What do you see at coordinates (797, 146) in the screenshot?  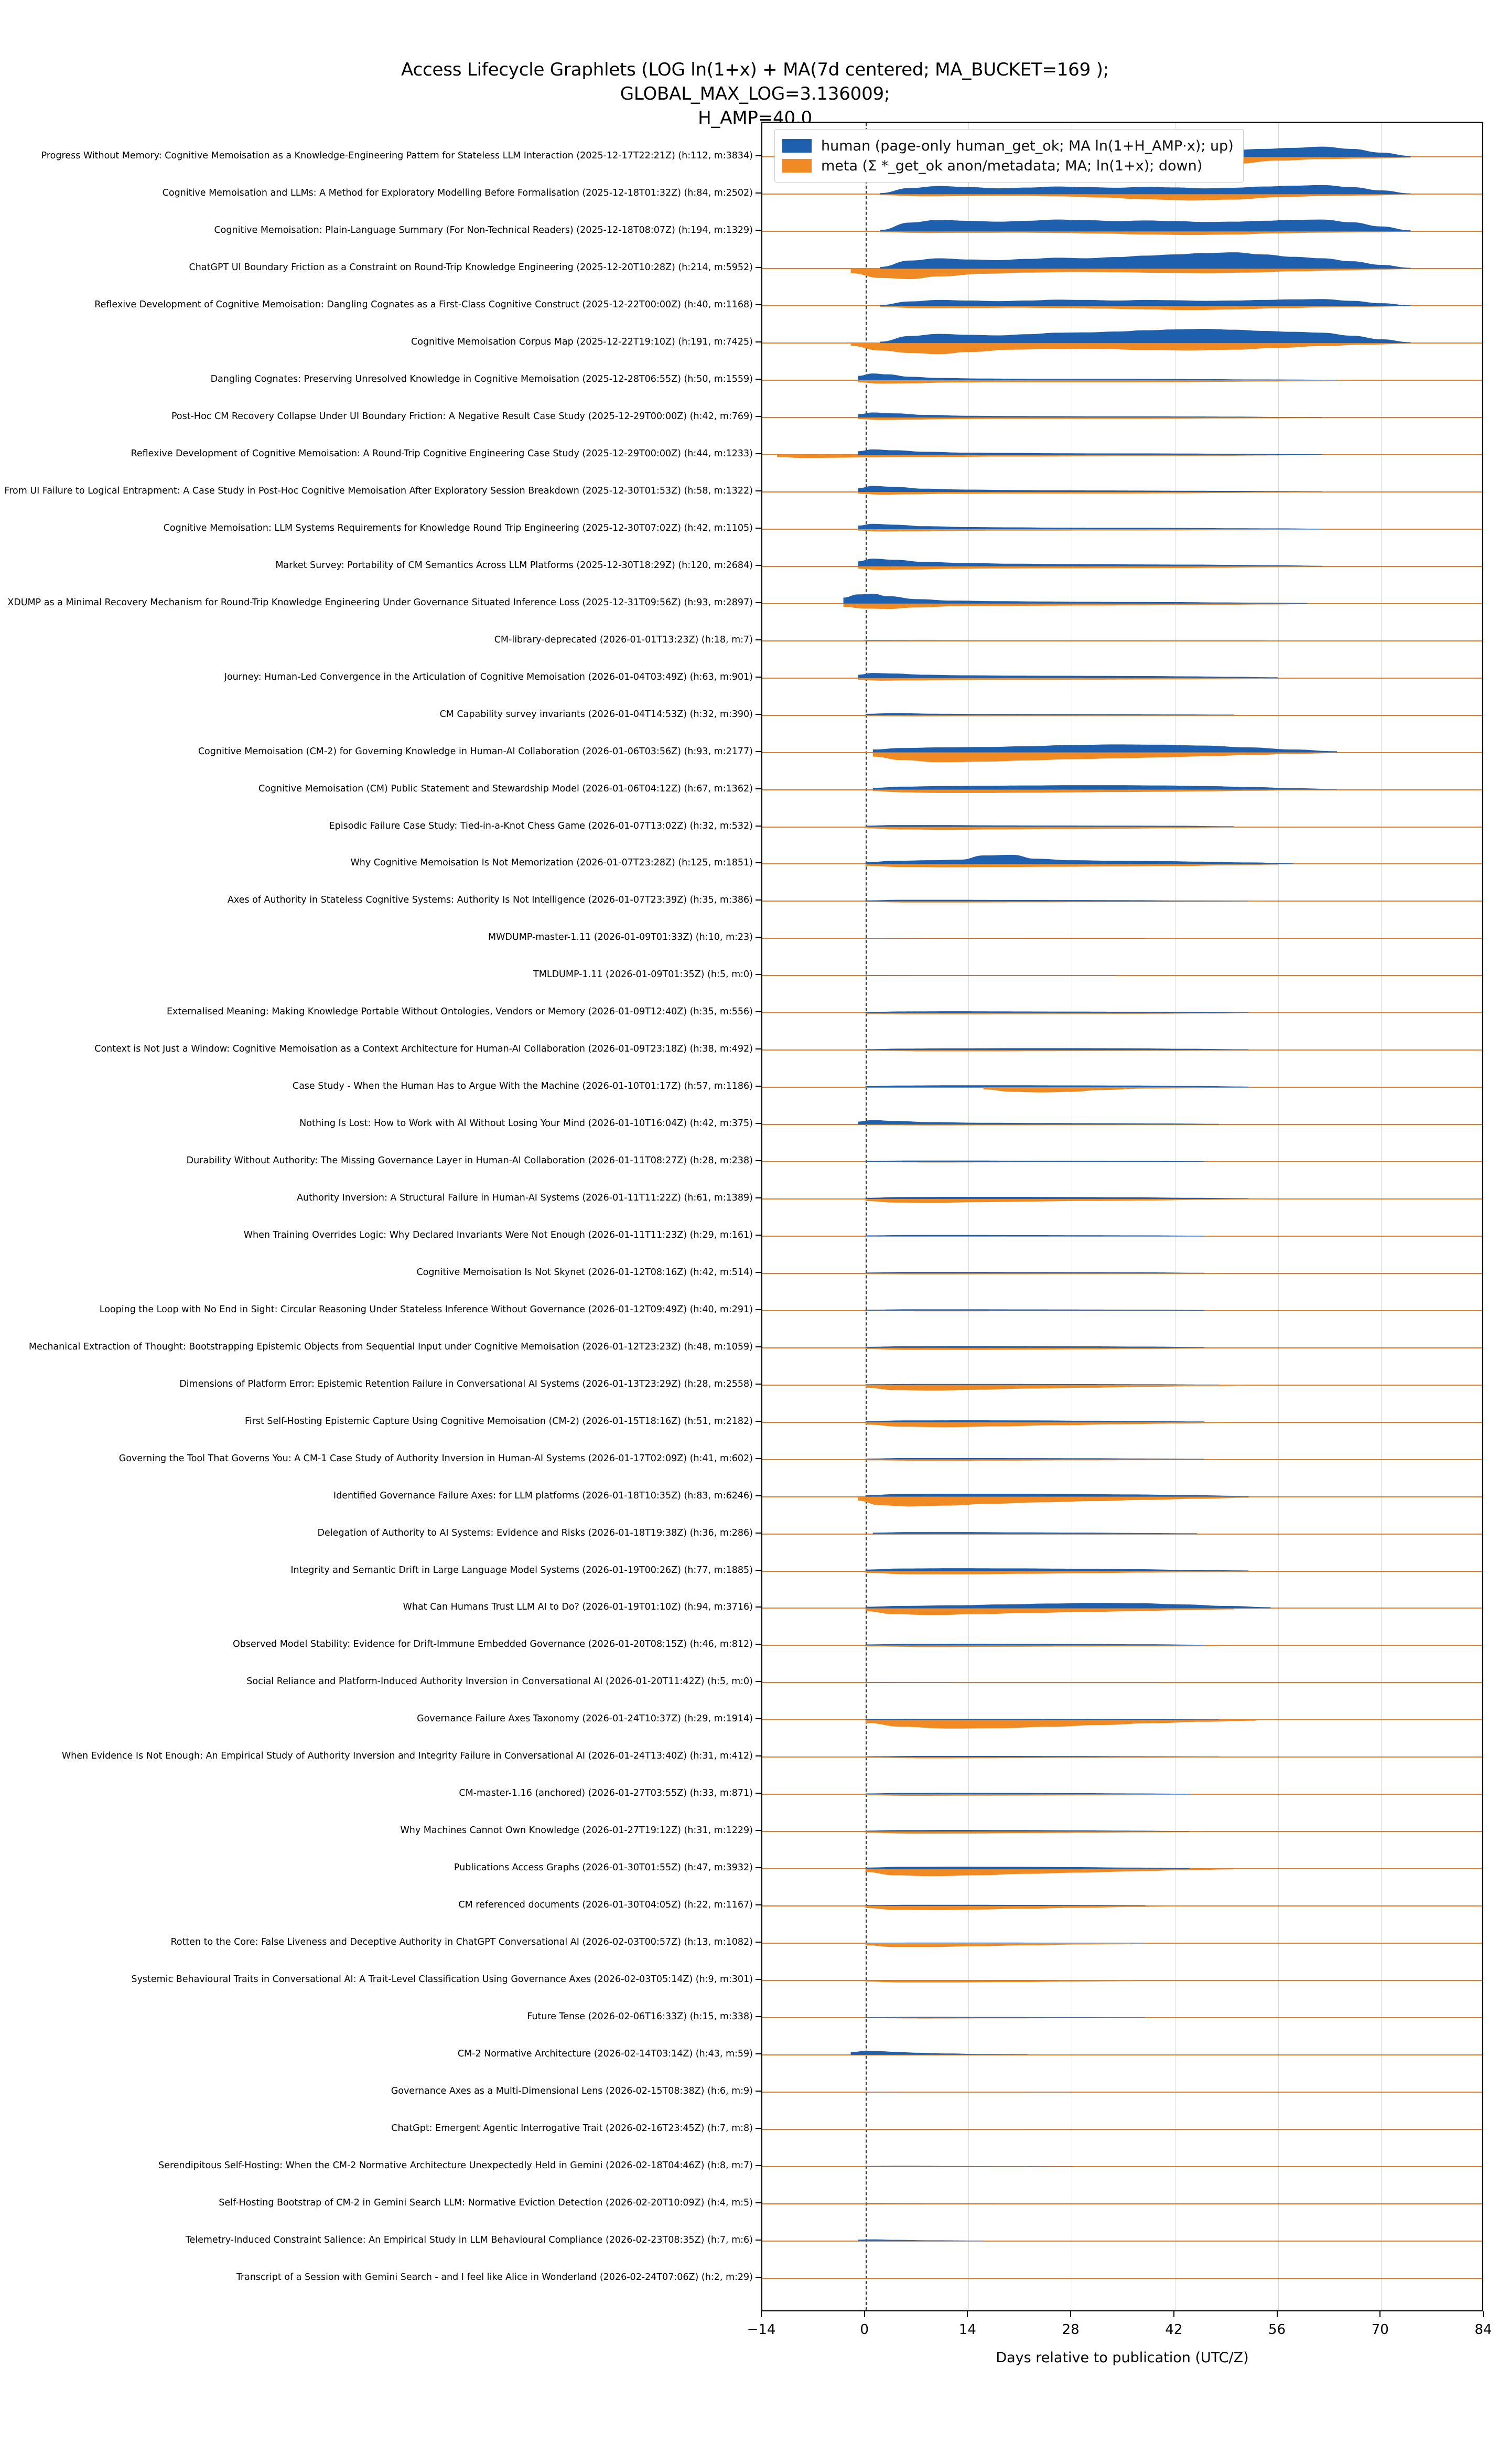 I see `legend-swatch-human` at bounding box center [797, 146].